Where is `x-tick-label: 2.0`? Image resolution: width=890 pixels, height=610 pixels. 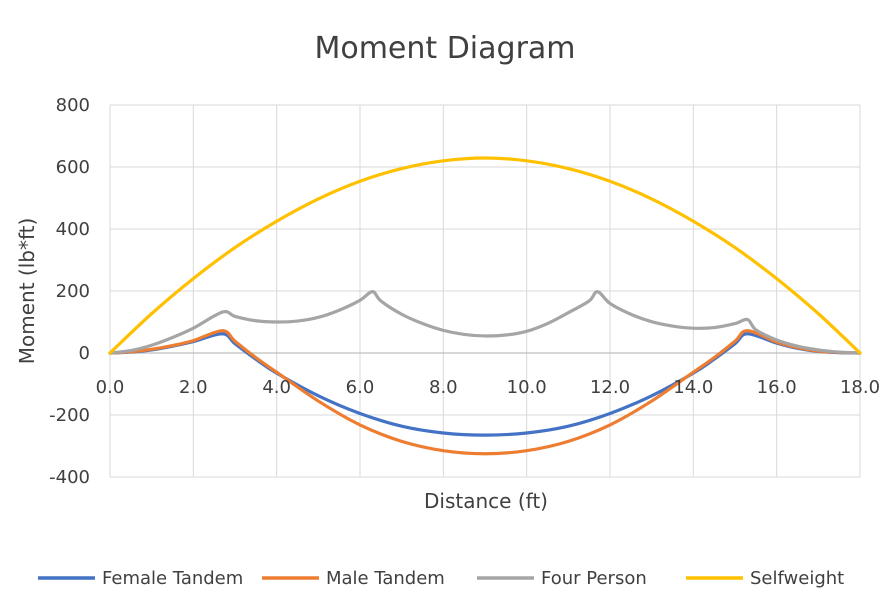
x-tick-label: 2.0 is located at coordinates (193, 387).